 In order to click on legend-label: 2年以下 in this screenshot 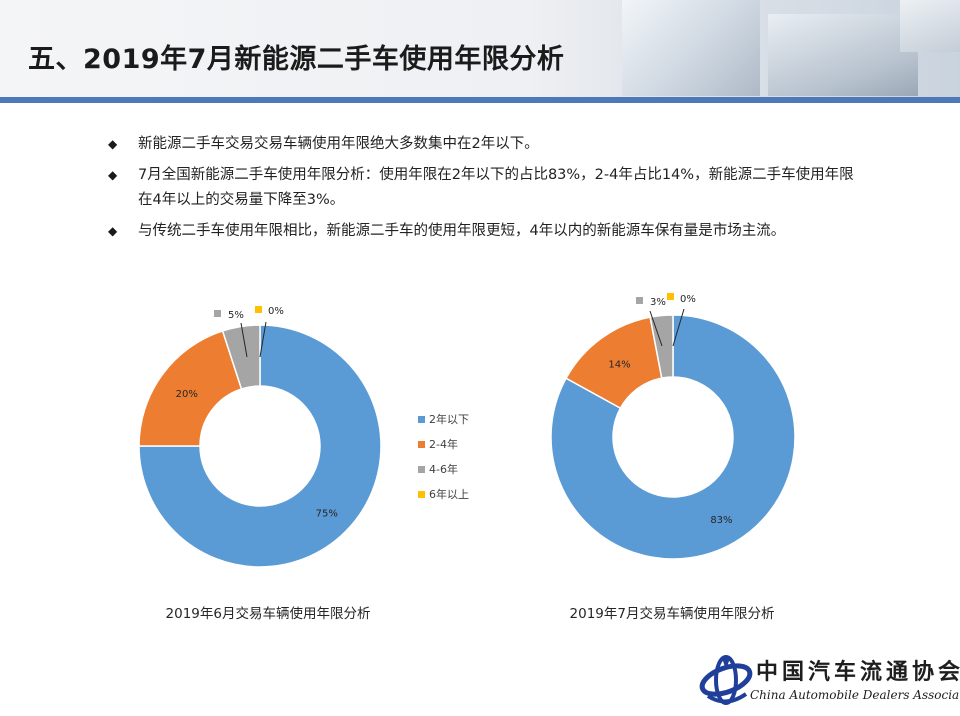, I will do `click(449, 419)`.